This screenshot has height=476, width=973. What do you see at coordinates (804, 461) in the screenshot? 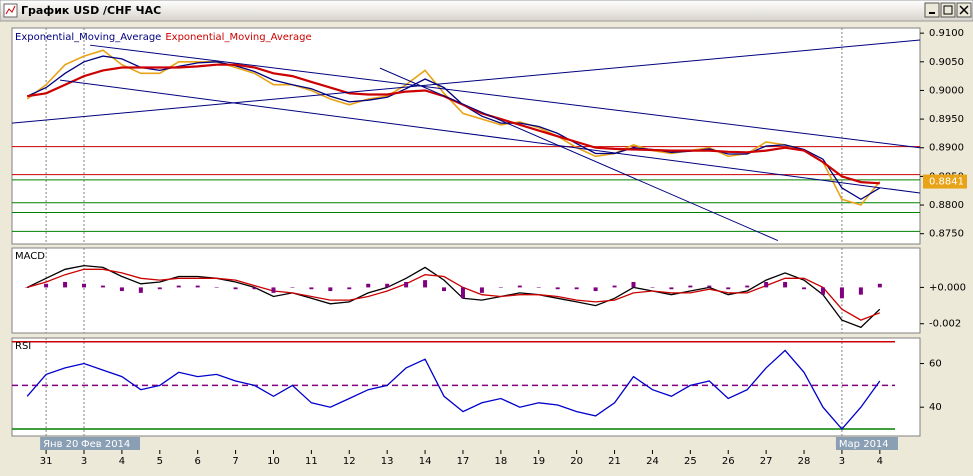
I see `x-tick-label: 28` at bounding box center [804, 461].